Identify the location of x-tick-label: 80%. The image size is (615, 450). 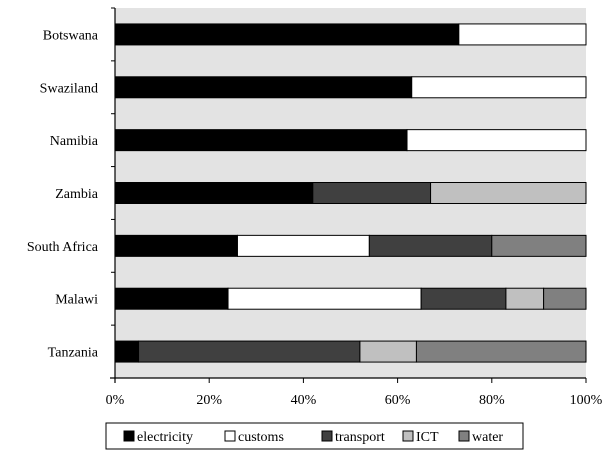
(492, 400).